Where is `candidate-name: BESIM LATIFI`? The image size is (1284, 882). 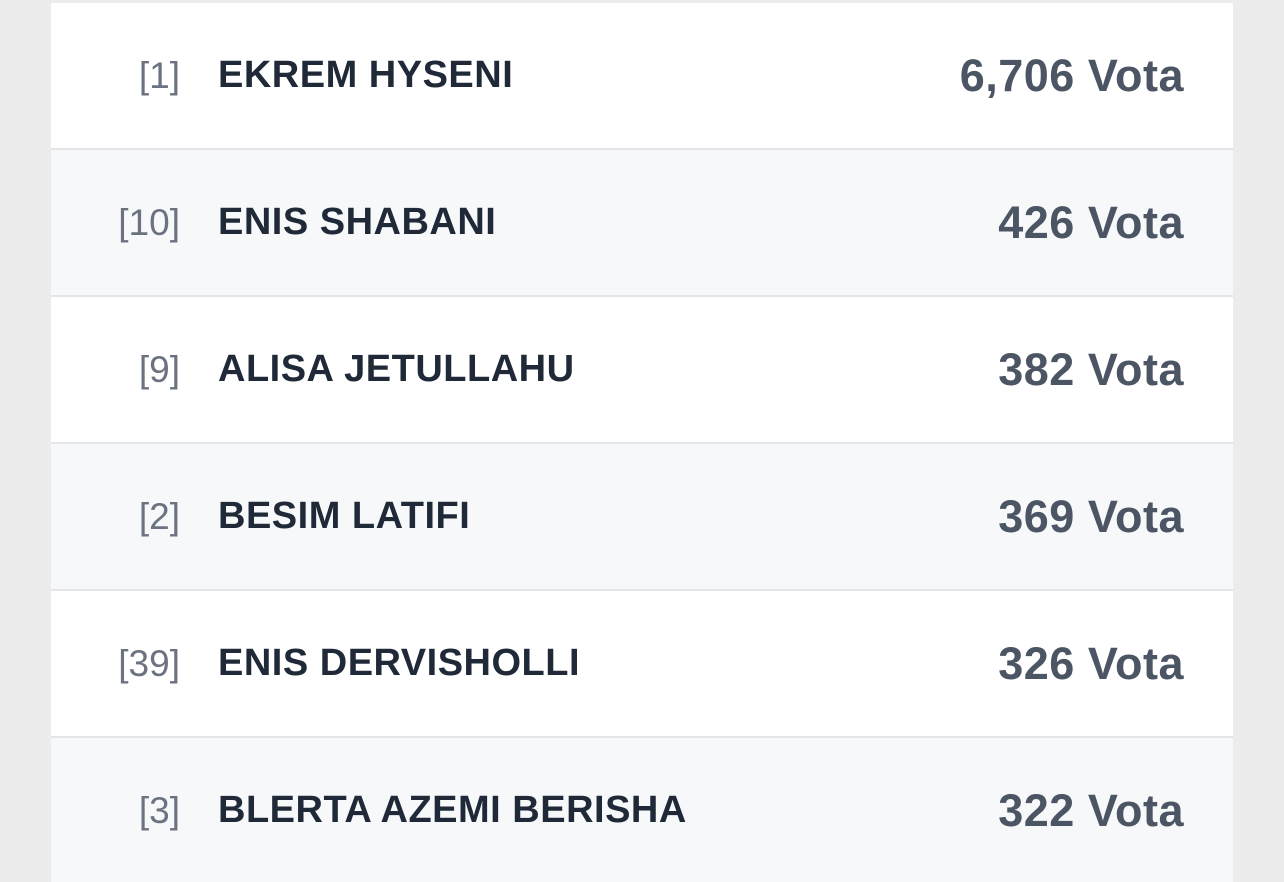 candidate-name: BESIM LATIFI is located at coordinates (344, 516).